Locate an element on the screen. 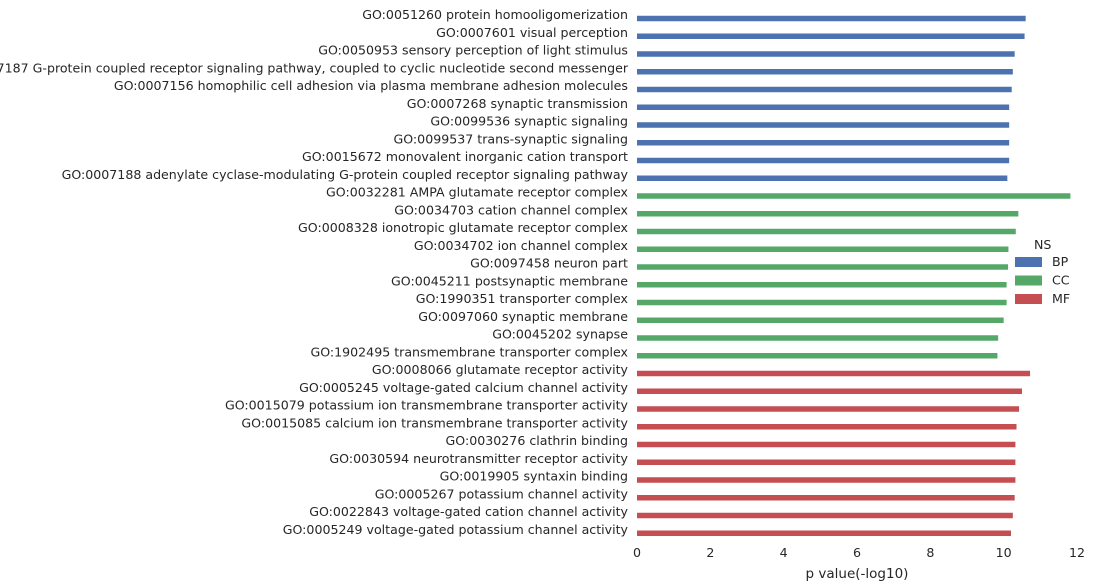 This screenshot has width=1097, height=587. x-tick-label: 2 is located at coordinates (710, 552).